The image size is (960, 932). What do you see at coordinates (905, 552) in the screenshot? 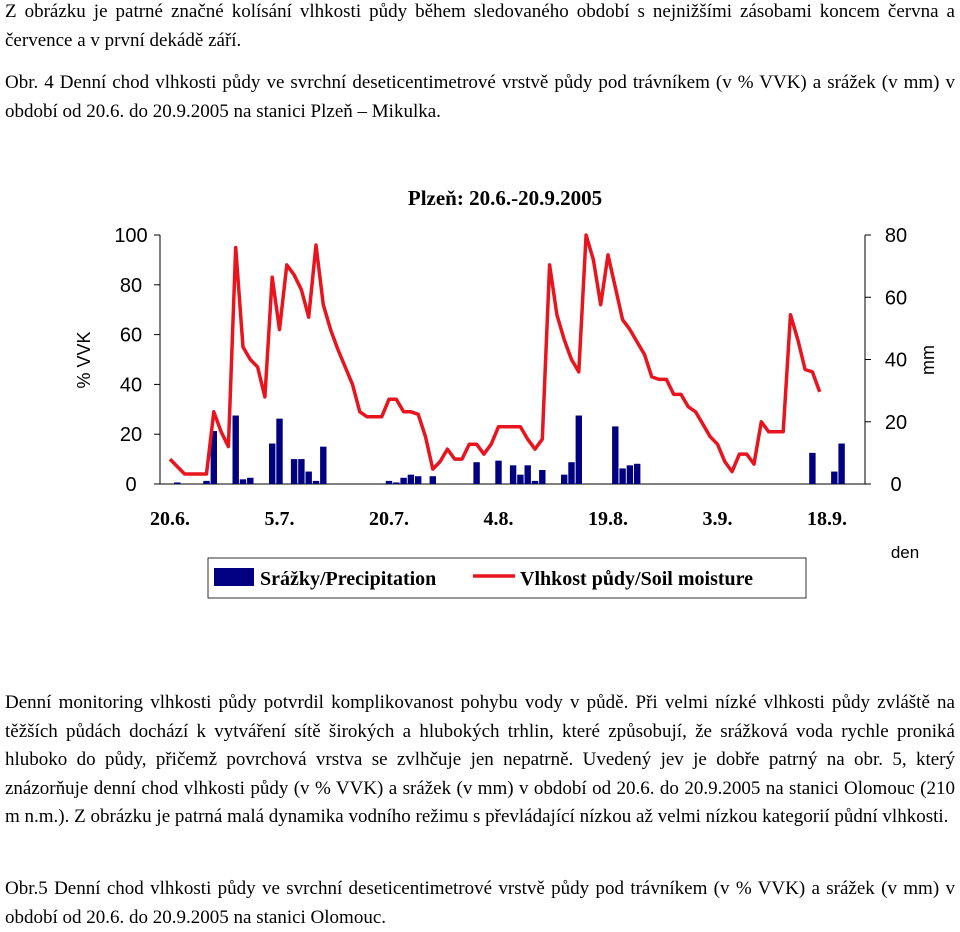
I see `x-axis-label: den` at bounding box center [905, 552].